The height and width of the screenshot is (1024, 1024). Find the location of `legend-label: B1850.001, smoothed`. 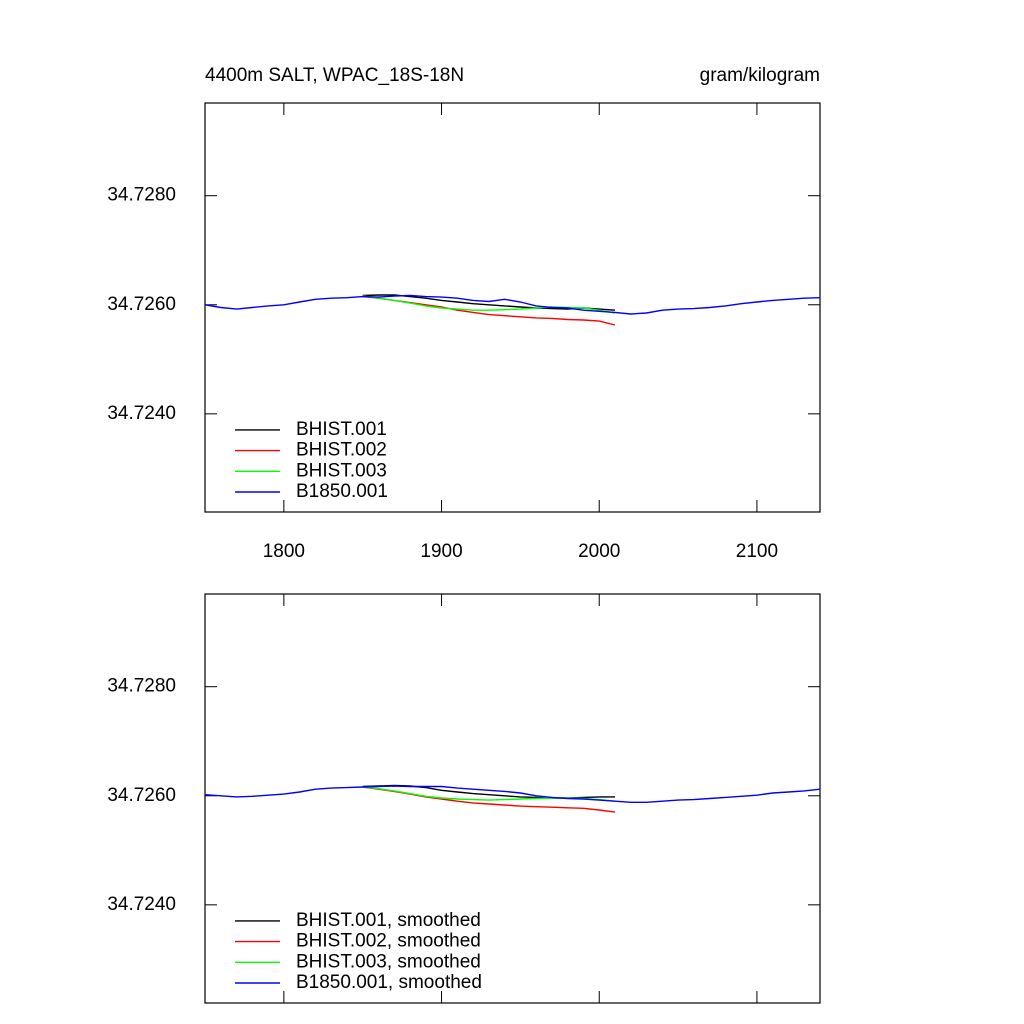

legend-label: B1850.001, smoothed is located at coordinates (389, 982).